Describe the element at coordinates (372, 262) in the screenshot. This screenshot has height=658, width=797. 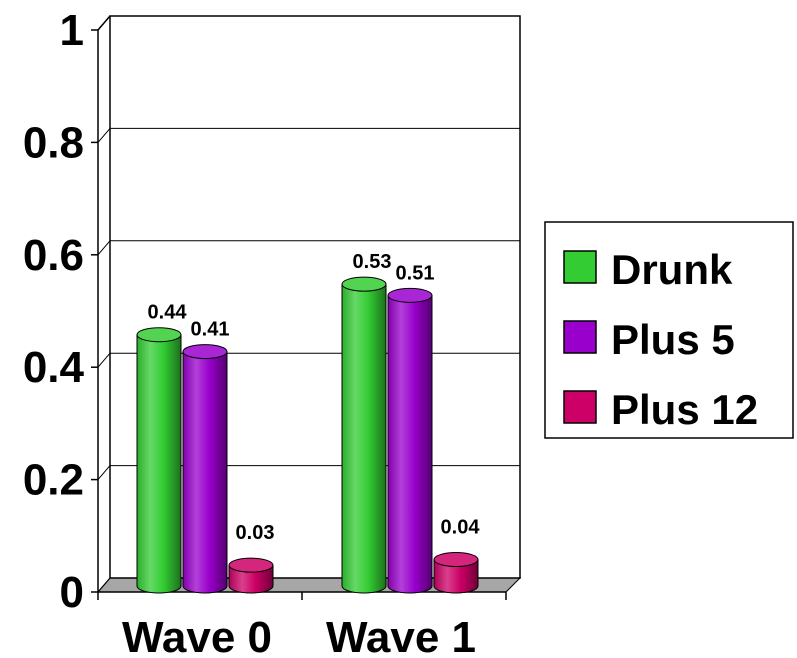
I see `data-label: 0.53` at that location.